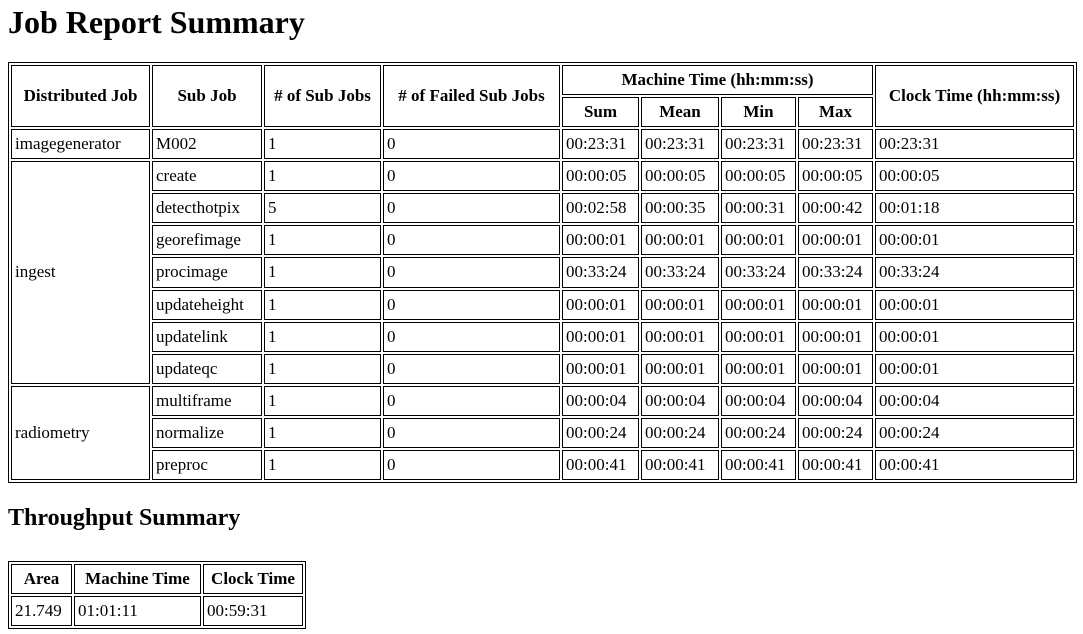 This screenshot has height=634, width=1083. I want to click on machine-time-mean-cell: 00:00:24, so click(680, 432).